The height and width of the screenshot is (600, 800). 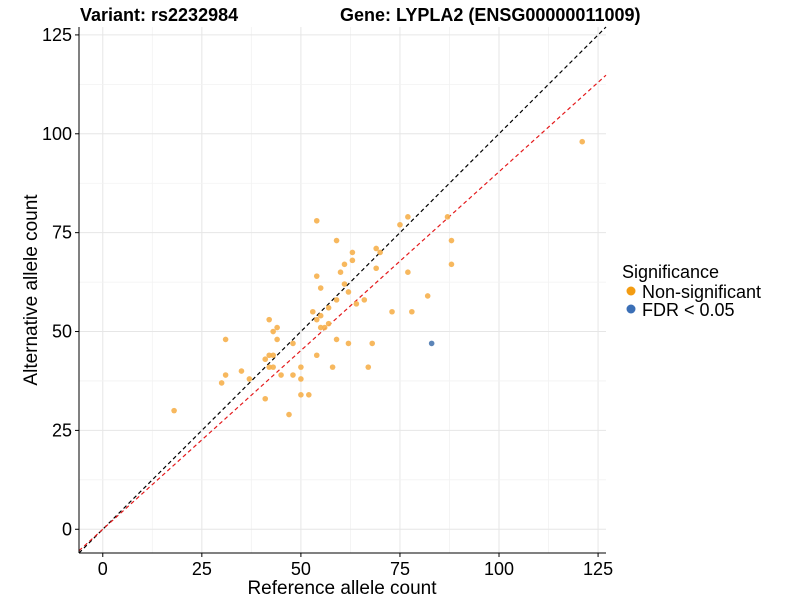 I want to click on x-tick-label: 50, so click(x=301, y=569).